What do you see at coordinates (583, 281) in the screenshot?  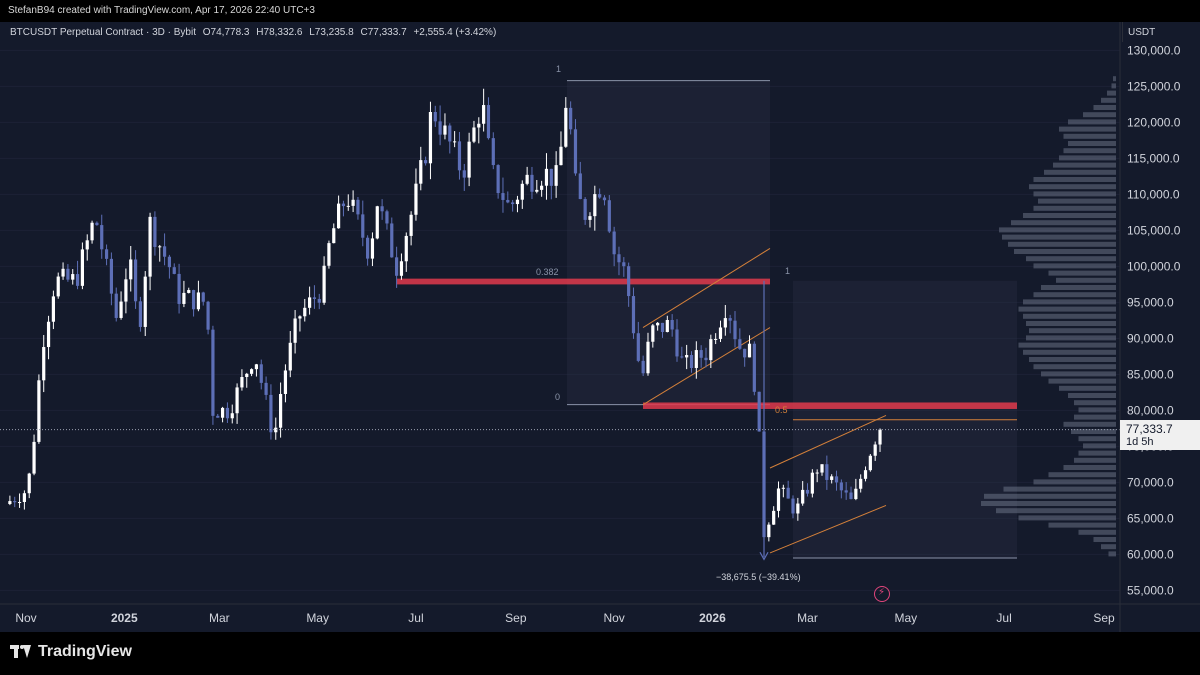 I see `resistance-zone-upper` at bounding box center [583, 281].